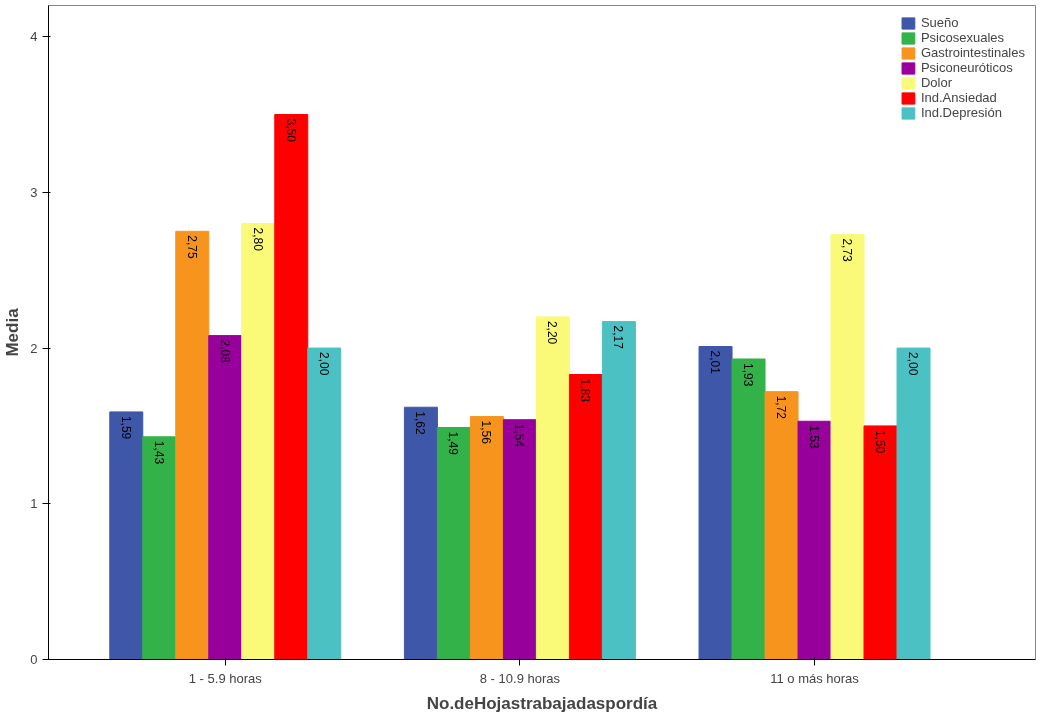 This screenshot has width=1047, height=723. I want to click on x-tick-label: 8 - 10.9 horas, so click(520, 678).